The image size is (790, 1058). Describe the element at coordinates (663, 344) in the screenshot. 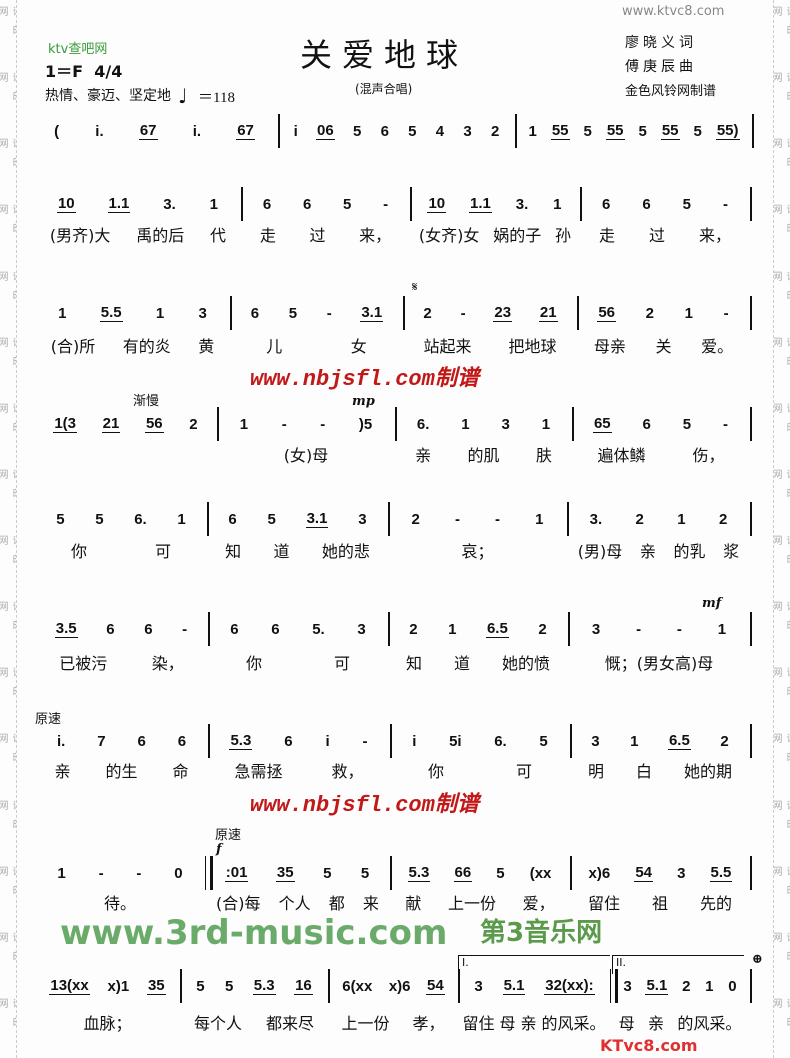

I see `lyrics: 母亲 关 爱。` at that location.